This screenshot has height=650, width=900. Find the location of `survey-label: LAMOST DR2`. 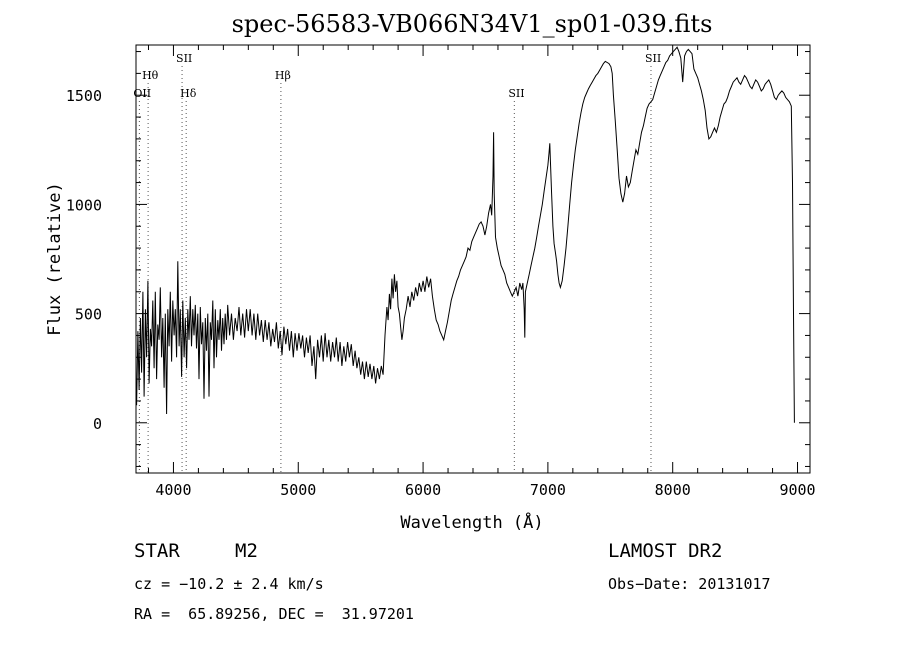

survey-label: LAMOST DR2 is located at coordinates (665, 551).